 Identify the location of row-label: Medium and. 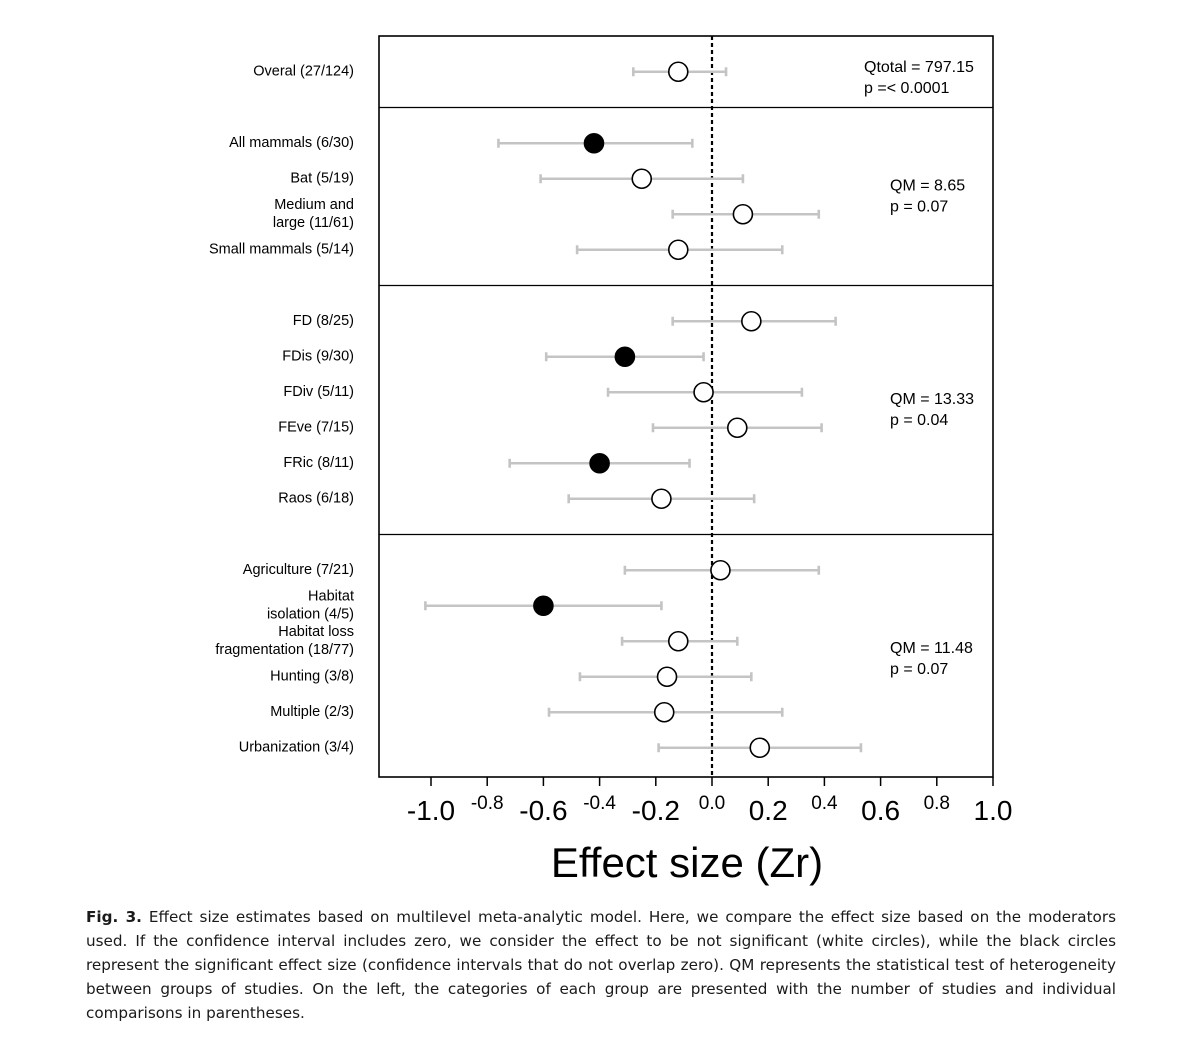
(314, 205).